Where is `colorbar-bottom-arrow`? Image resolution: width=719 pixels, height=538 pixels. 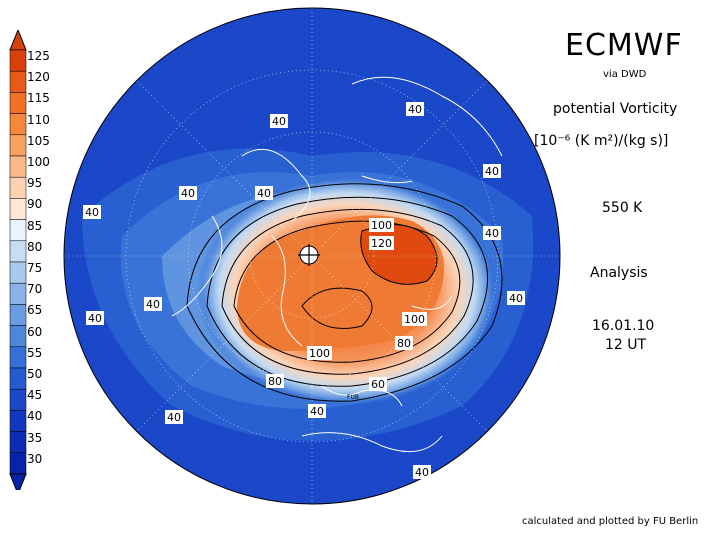 colorbar-bottom-arrow is located at coordinates (18, 481).